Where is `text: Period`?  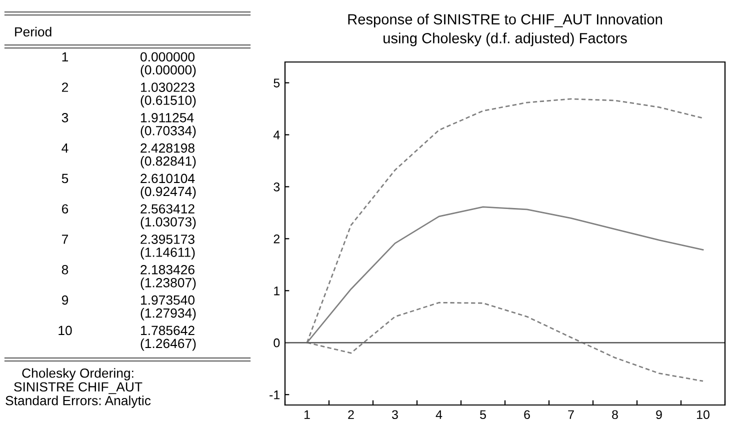
text: Period is located at coordinates (33, 31).